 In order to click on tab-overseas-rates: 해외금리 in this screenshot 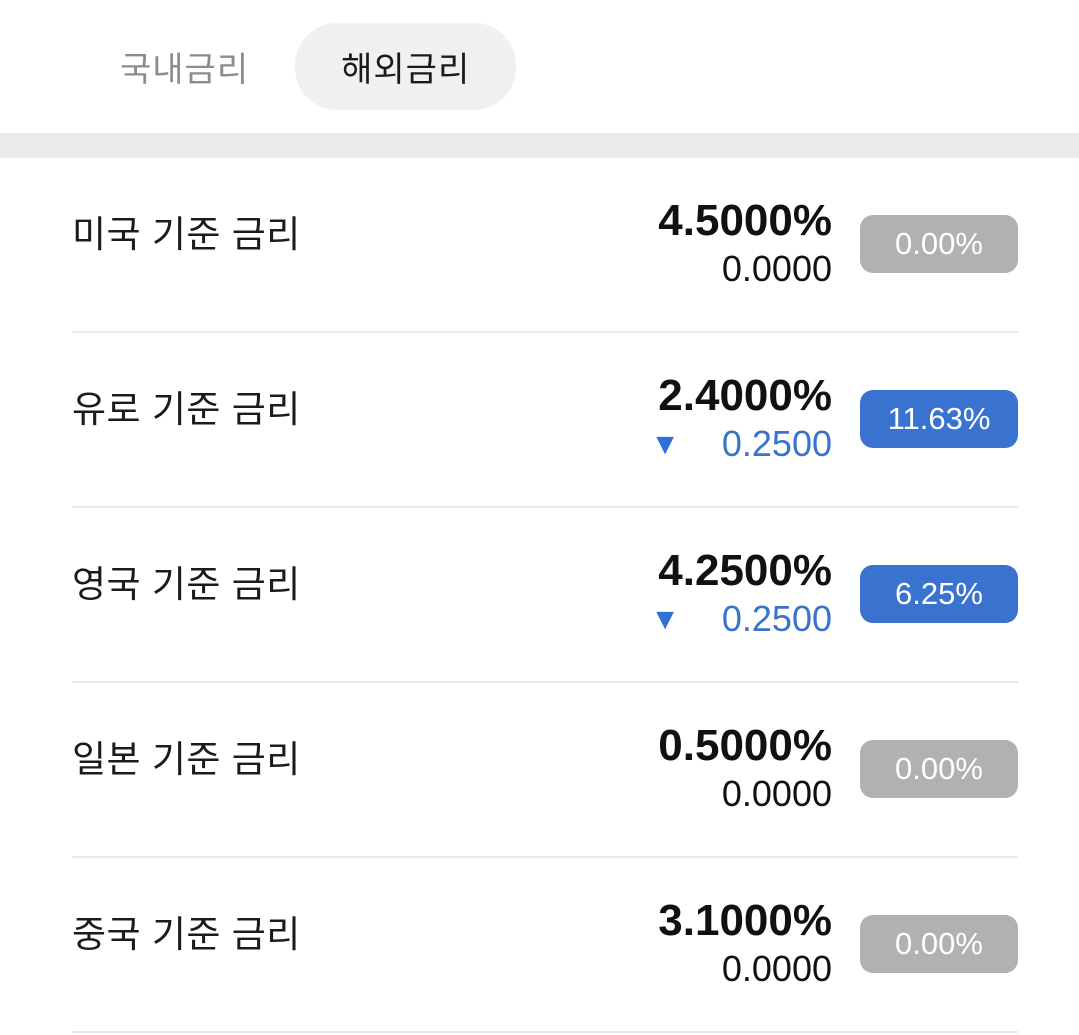, I will do `click(406, 66)`.